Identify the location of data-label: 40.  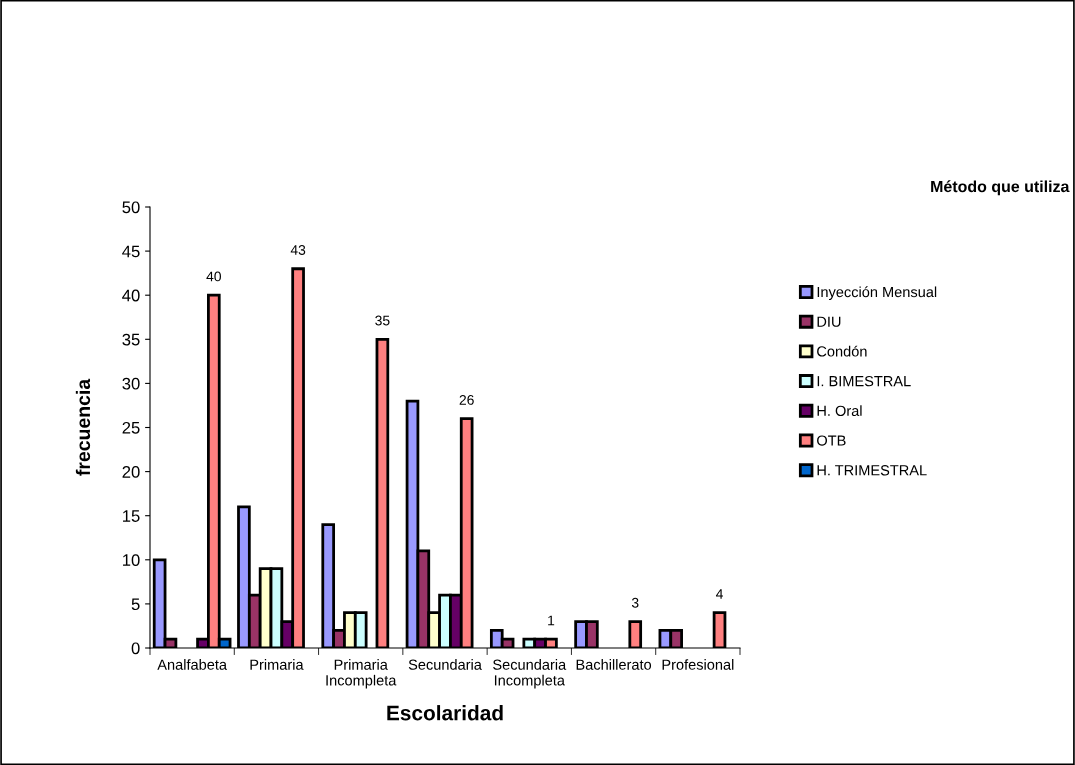
(213, 276).